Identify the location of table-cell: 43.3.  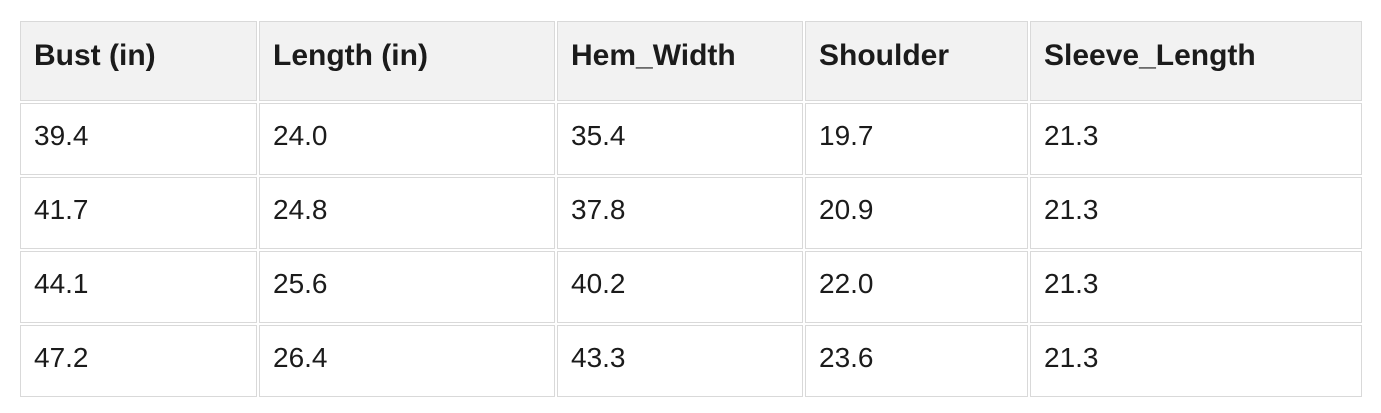
(680, 361).